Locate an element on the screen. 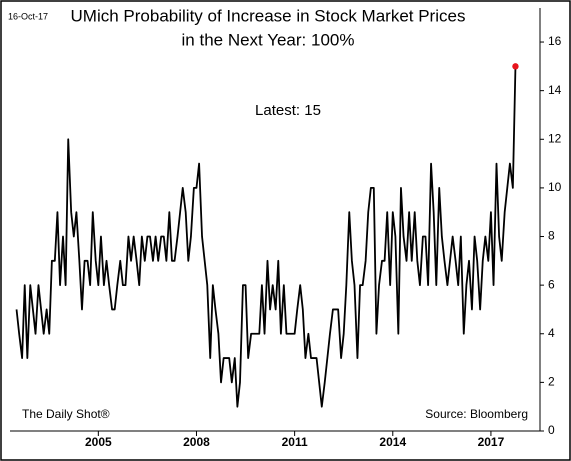  y-tick-label: 8 is located at coordinates (551, 236).